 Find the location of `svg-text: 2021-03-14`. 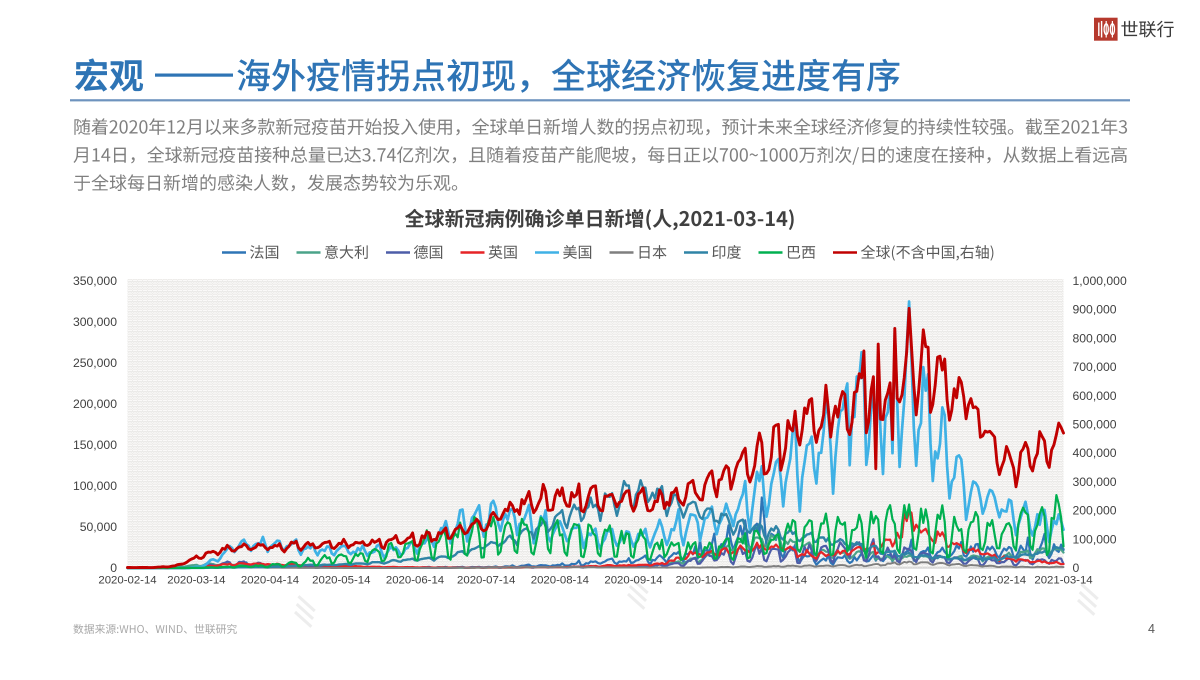

svg-text: 2021-03-14 is located at coordinates (1063, 581).